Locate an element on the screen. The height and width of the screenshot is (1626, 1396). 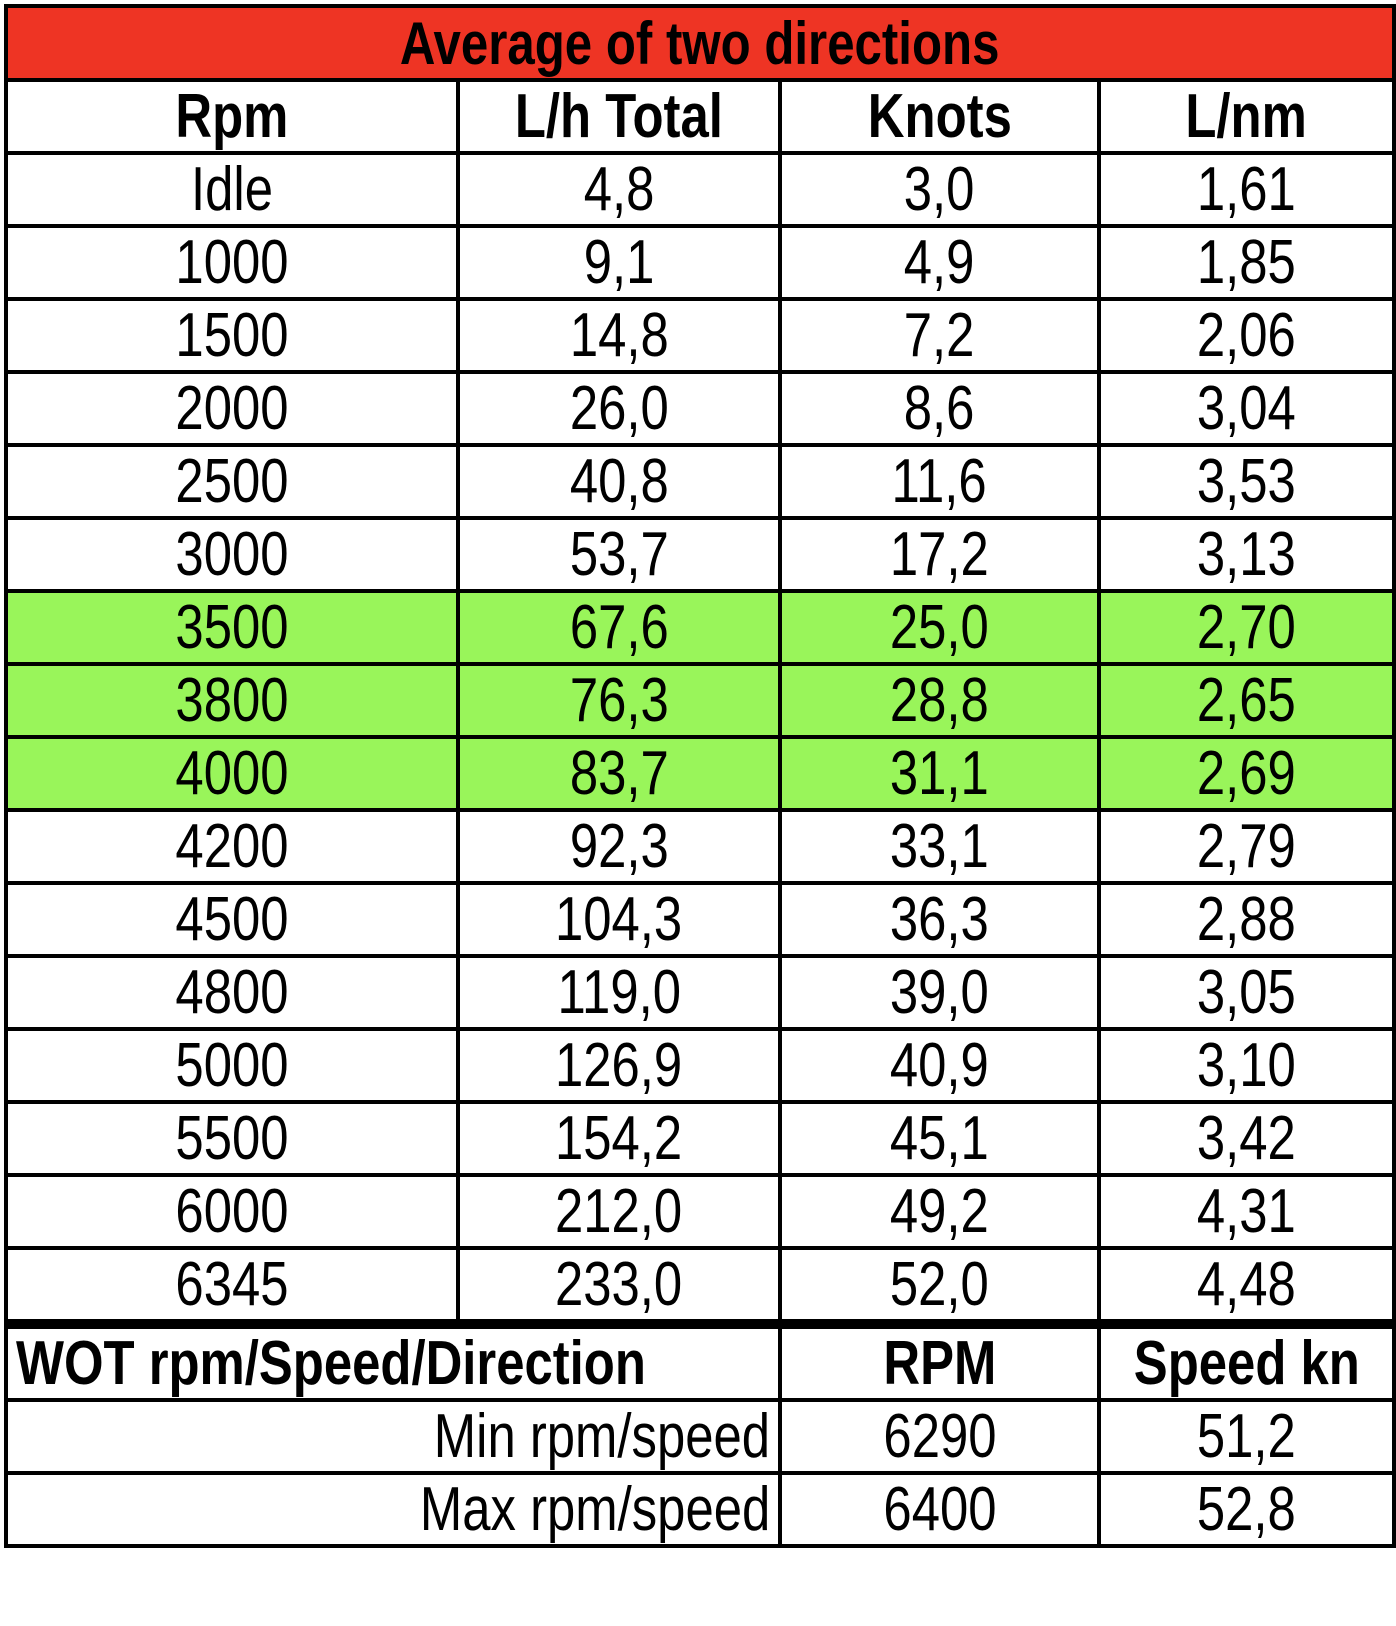
lh-total-cell: 76,3 is located at coordinates (619, 700).